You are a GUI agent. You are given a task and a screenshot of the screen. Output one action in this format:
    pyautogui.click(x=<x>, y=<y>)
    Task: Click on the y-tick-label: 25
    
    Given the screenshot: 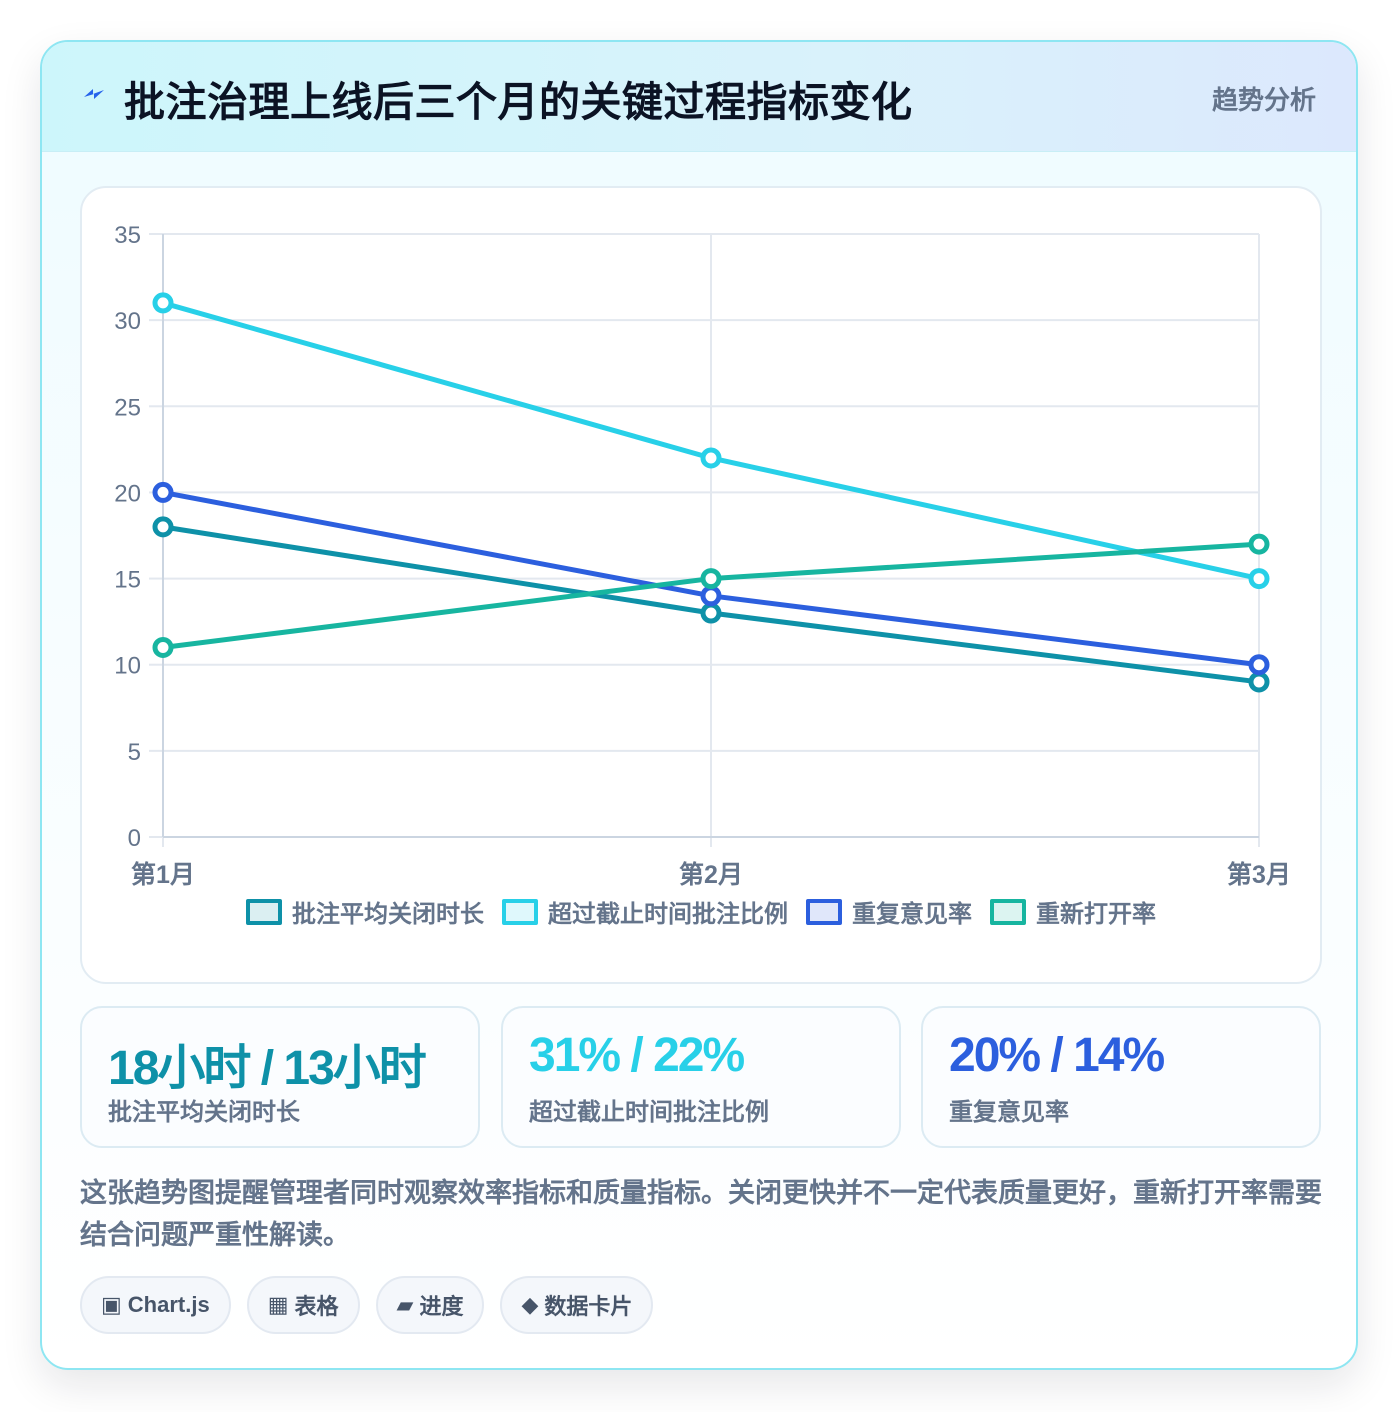 What is the action you would take?
    pyautogui.click(x=127, y=407)
    